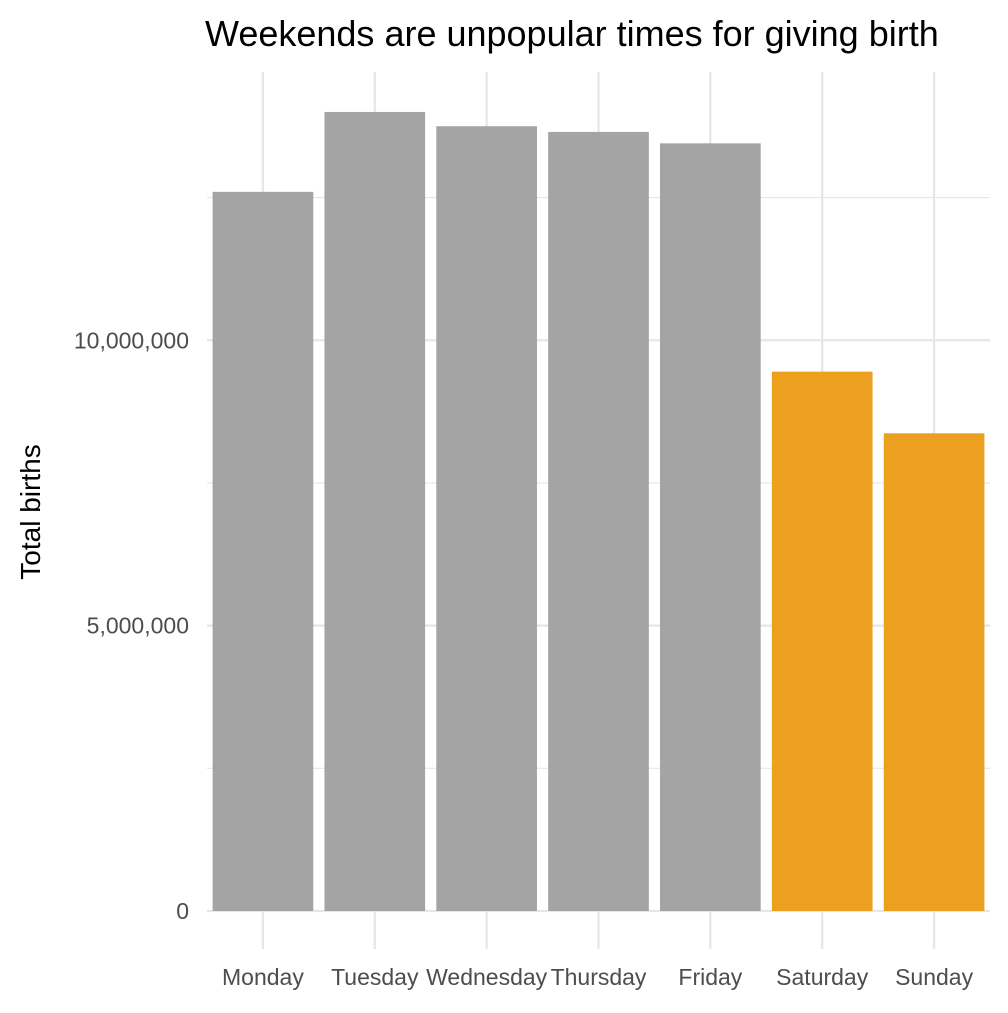 Image resolution: width=1008 pixels, height=1013 pixels. I want to click on y-axis-ticks: 0 5,000,000 10,000,000, so click(131, 625).